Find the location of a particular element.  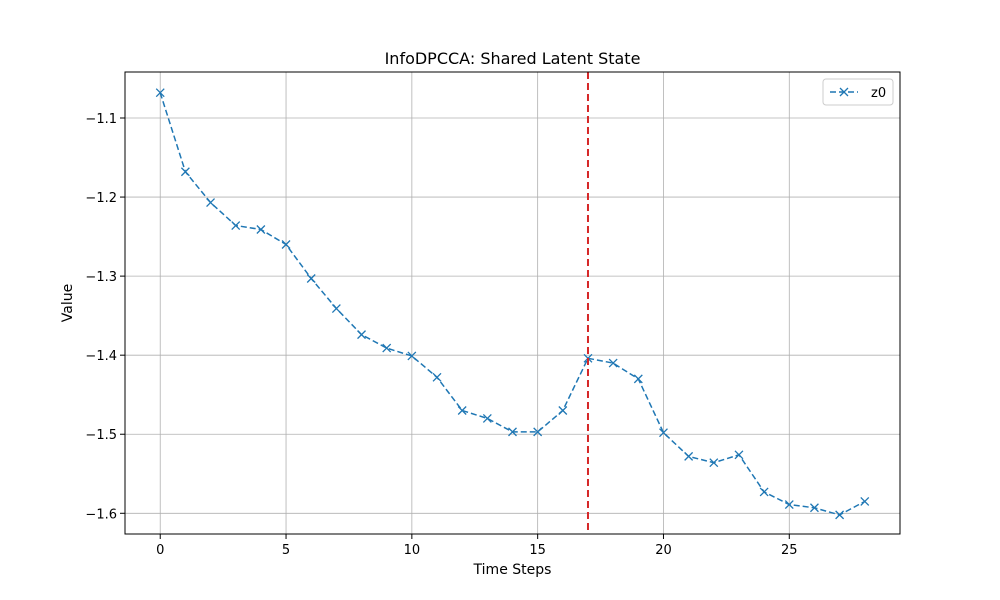

x-tick-label: 10 is located at coordinates (412, 550).